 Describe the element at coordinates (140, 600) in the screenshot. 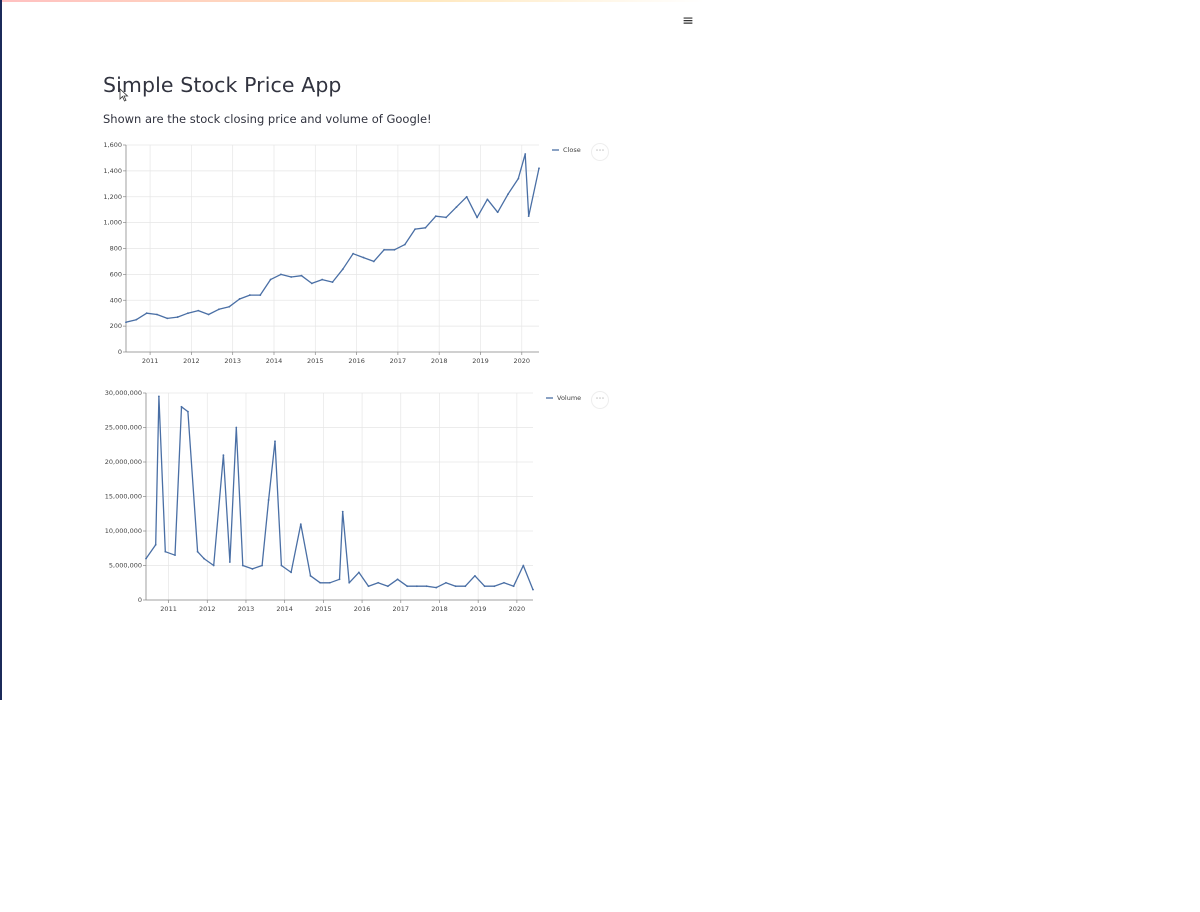

I see `y-tick-label: 0` at that location.